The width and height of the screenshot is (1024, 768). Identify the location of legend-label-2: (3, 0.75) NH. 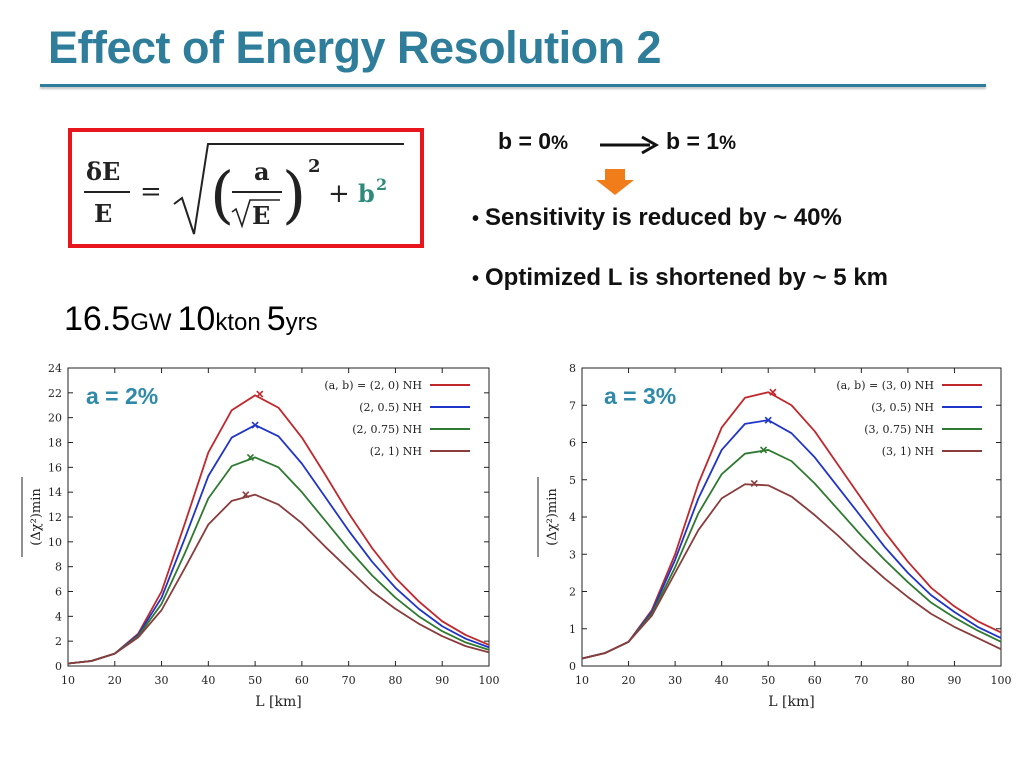
(899, 429).